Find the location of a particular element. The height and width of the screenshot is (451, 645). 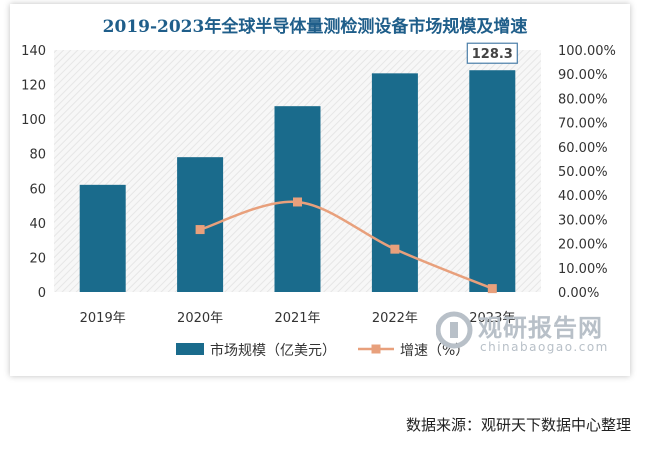

y-tick-label: 20 is located at coordinates (37, 258).